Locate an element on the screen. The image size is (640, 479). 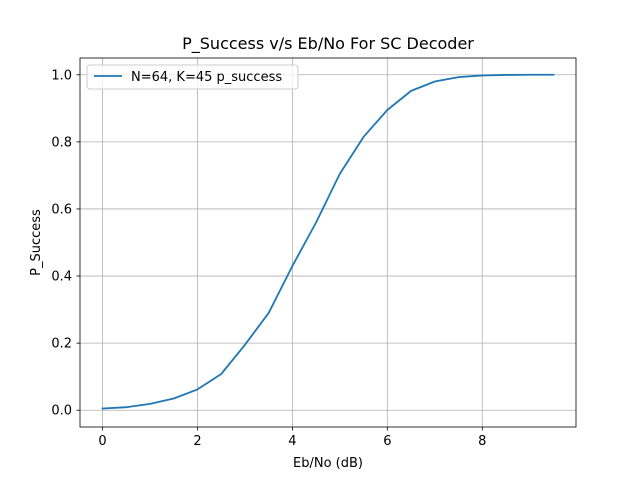
x-tick-label: 6 is located at coordinates (387, 441).